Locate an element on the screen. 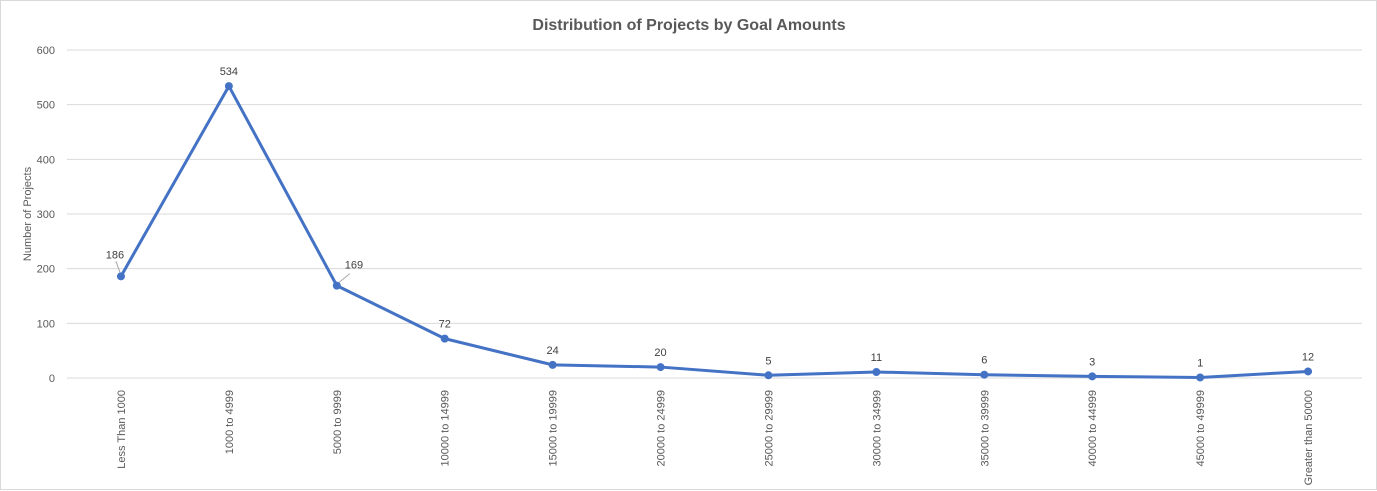 This screenshot has width=1377, height=491. x-tick-label: 5000 to 9999 is located at coordinates (338, 422).